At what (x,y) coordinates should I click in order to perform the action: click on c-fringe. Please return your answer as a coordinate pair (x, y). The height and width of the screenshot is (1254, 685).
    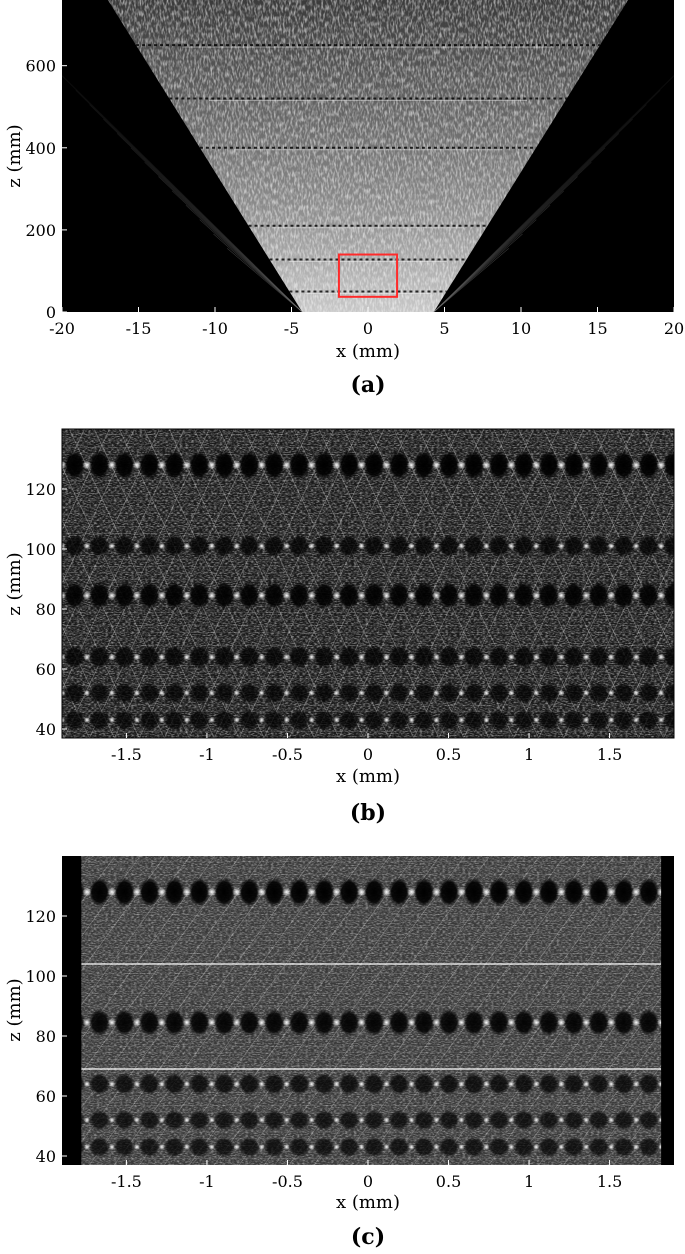
    Looking at the image, I should click on (114, 927).